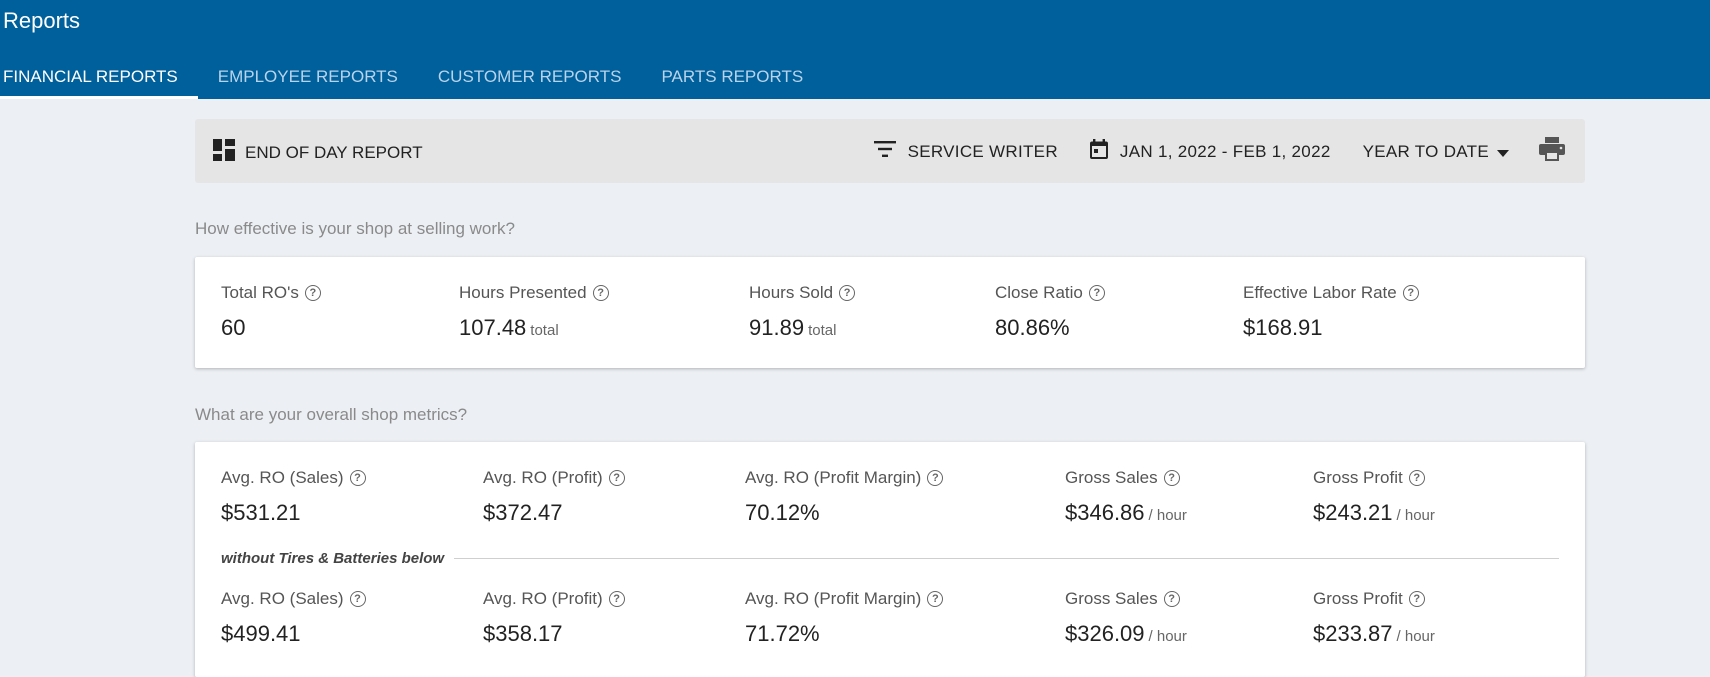  What do you see at coordinates (261, 633) in the screenshot?
I see `metric-value: $499.41` at bounding box center [261, 633].